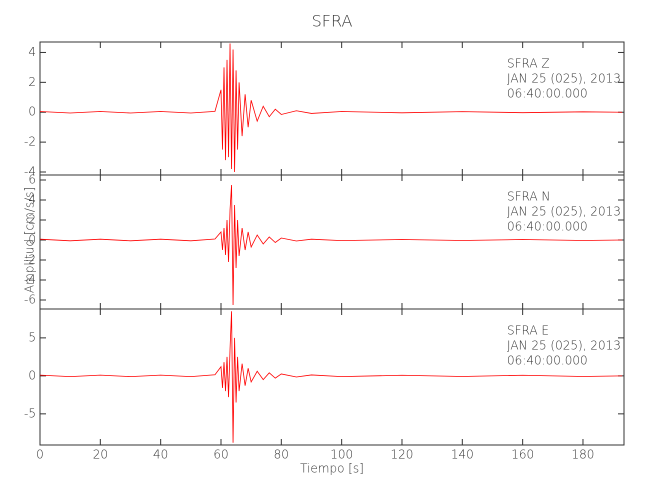 This screenshot has height=500, width=650. Describe the element at coordinates (341, 455) in the screenshot. I see `x-tick-label: 100` at that location.